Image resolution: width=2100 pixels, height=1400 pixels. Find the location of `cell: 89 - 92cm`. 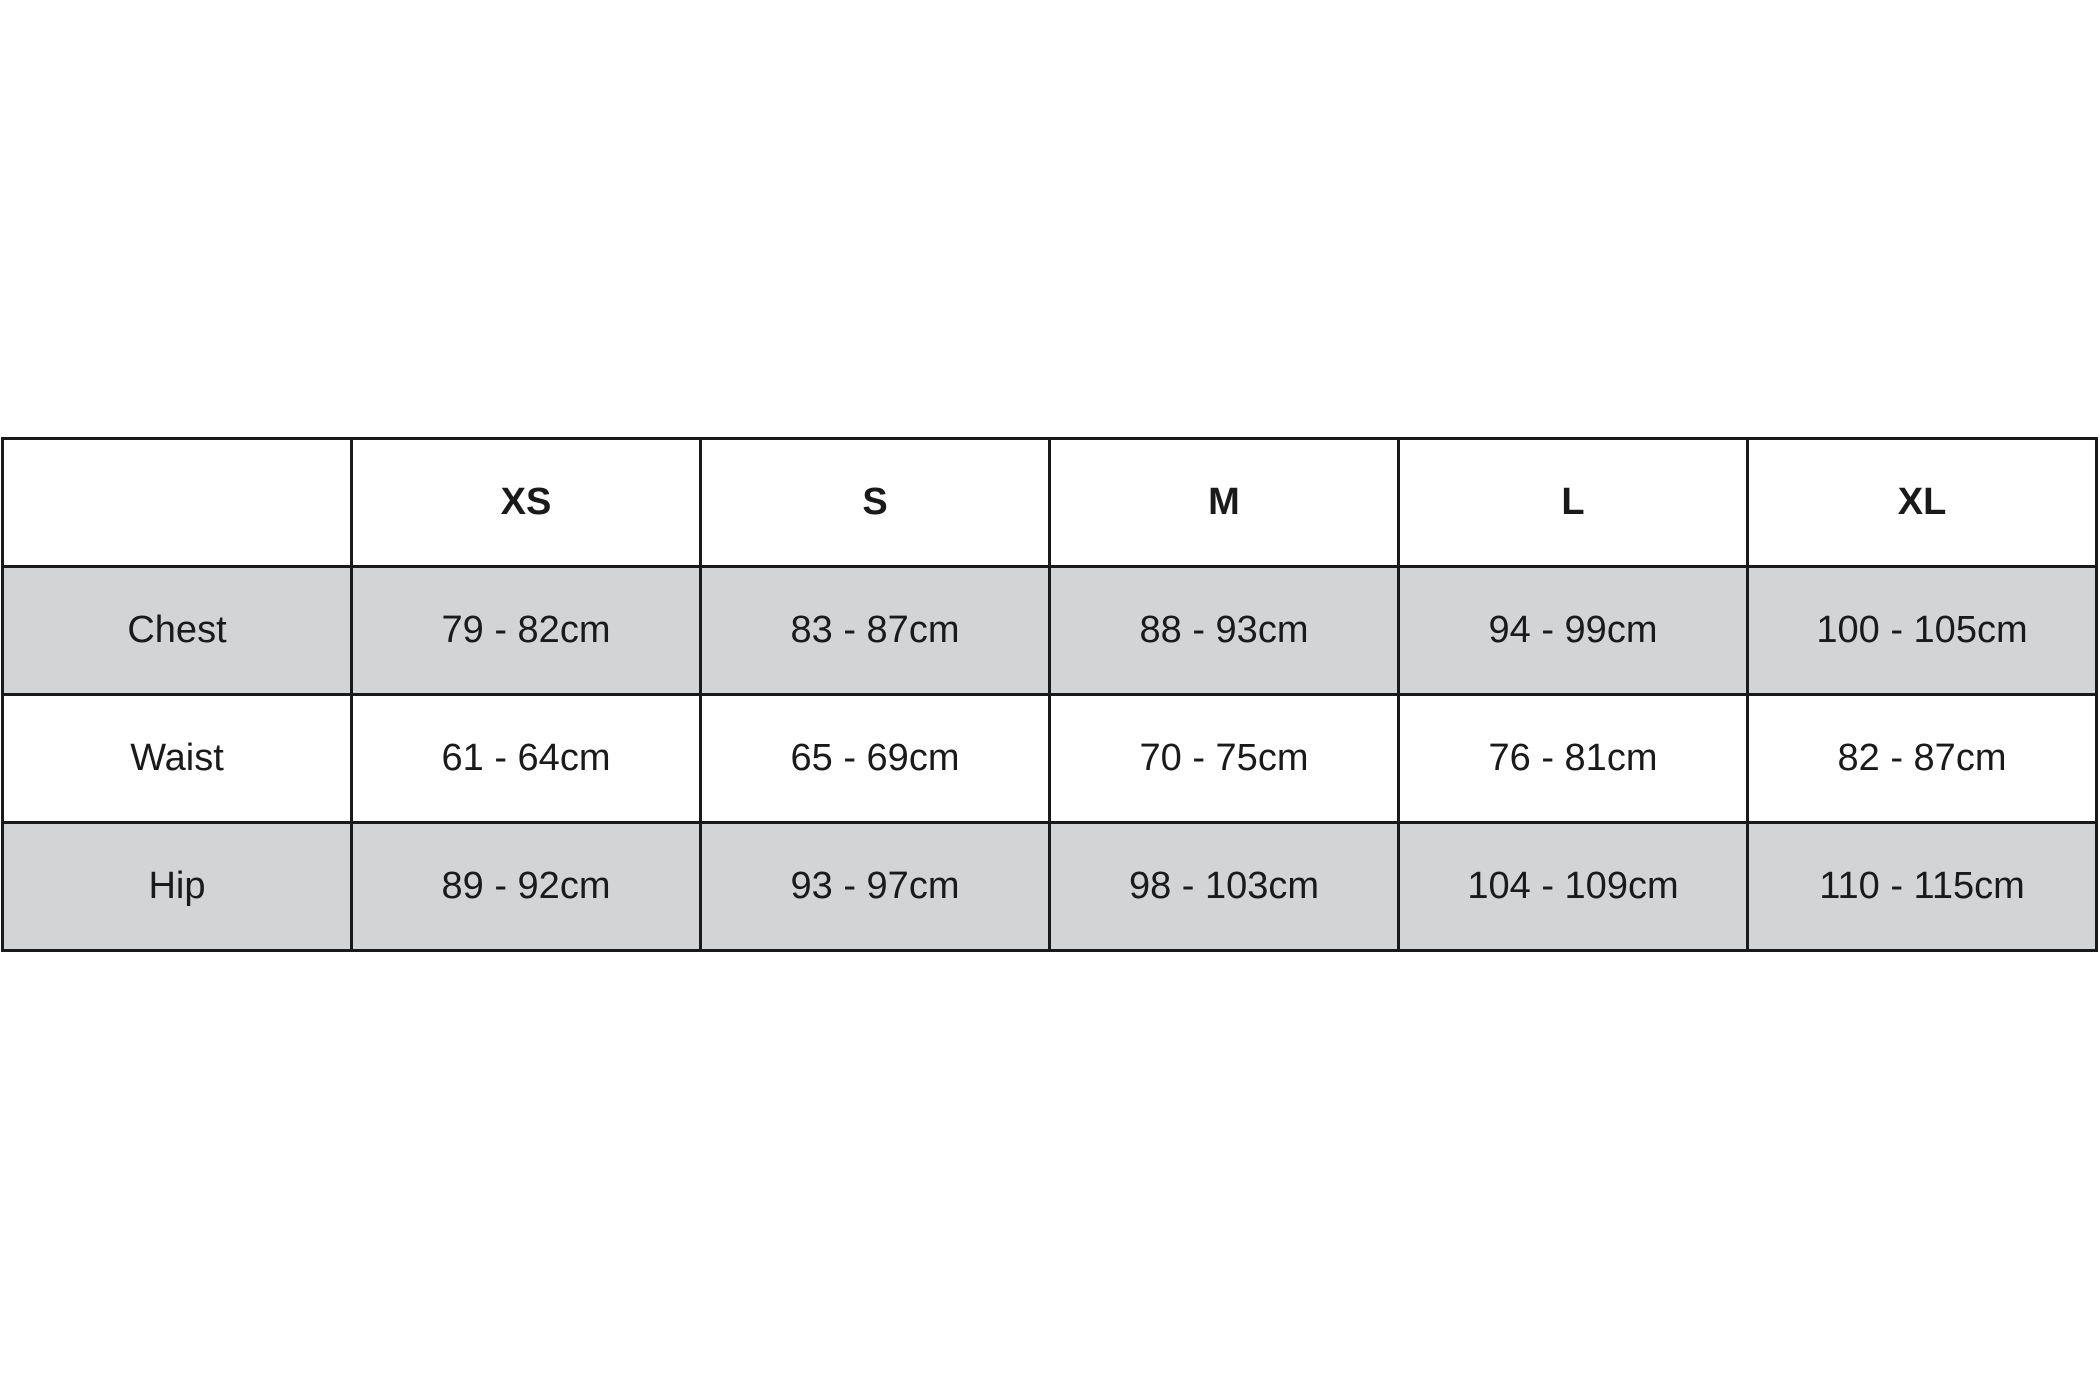

cell: 89 - 92cm is located at coordinates (526, 886).